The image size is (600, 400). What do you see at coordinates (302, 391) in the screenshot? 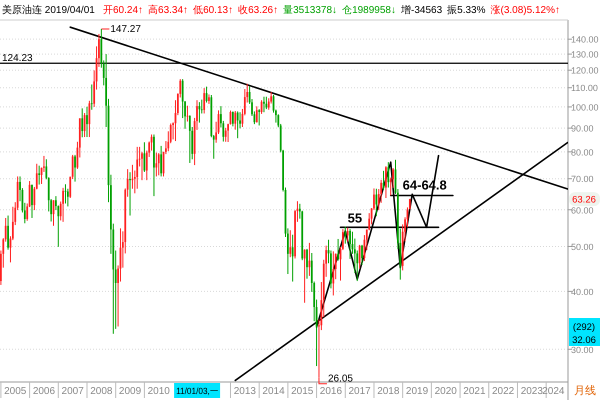
I see `x-tick-label: 2015` at bounding box center [302, 391].